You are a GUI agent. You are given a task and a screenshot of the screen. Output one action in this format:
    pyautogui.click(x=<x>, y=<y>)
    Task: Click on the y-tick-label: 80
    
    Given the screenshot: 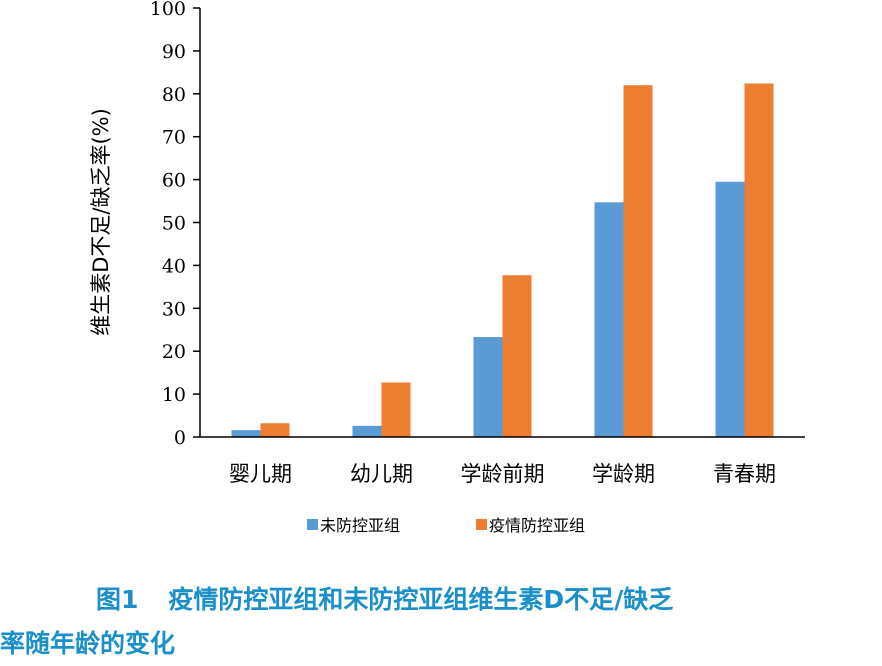 What is the action you would take?
    pyautogui.click(x=174, y=95)
    